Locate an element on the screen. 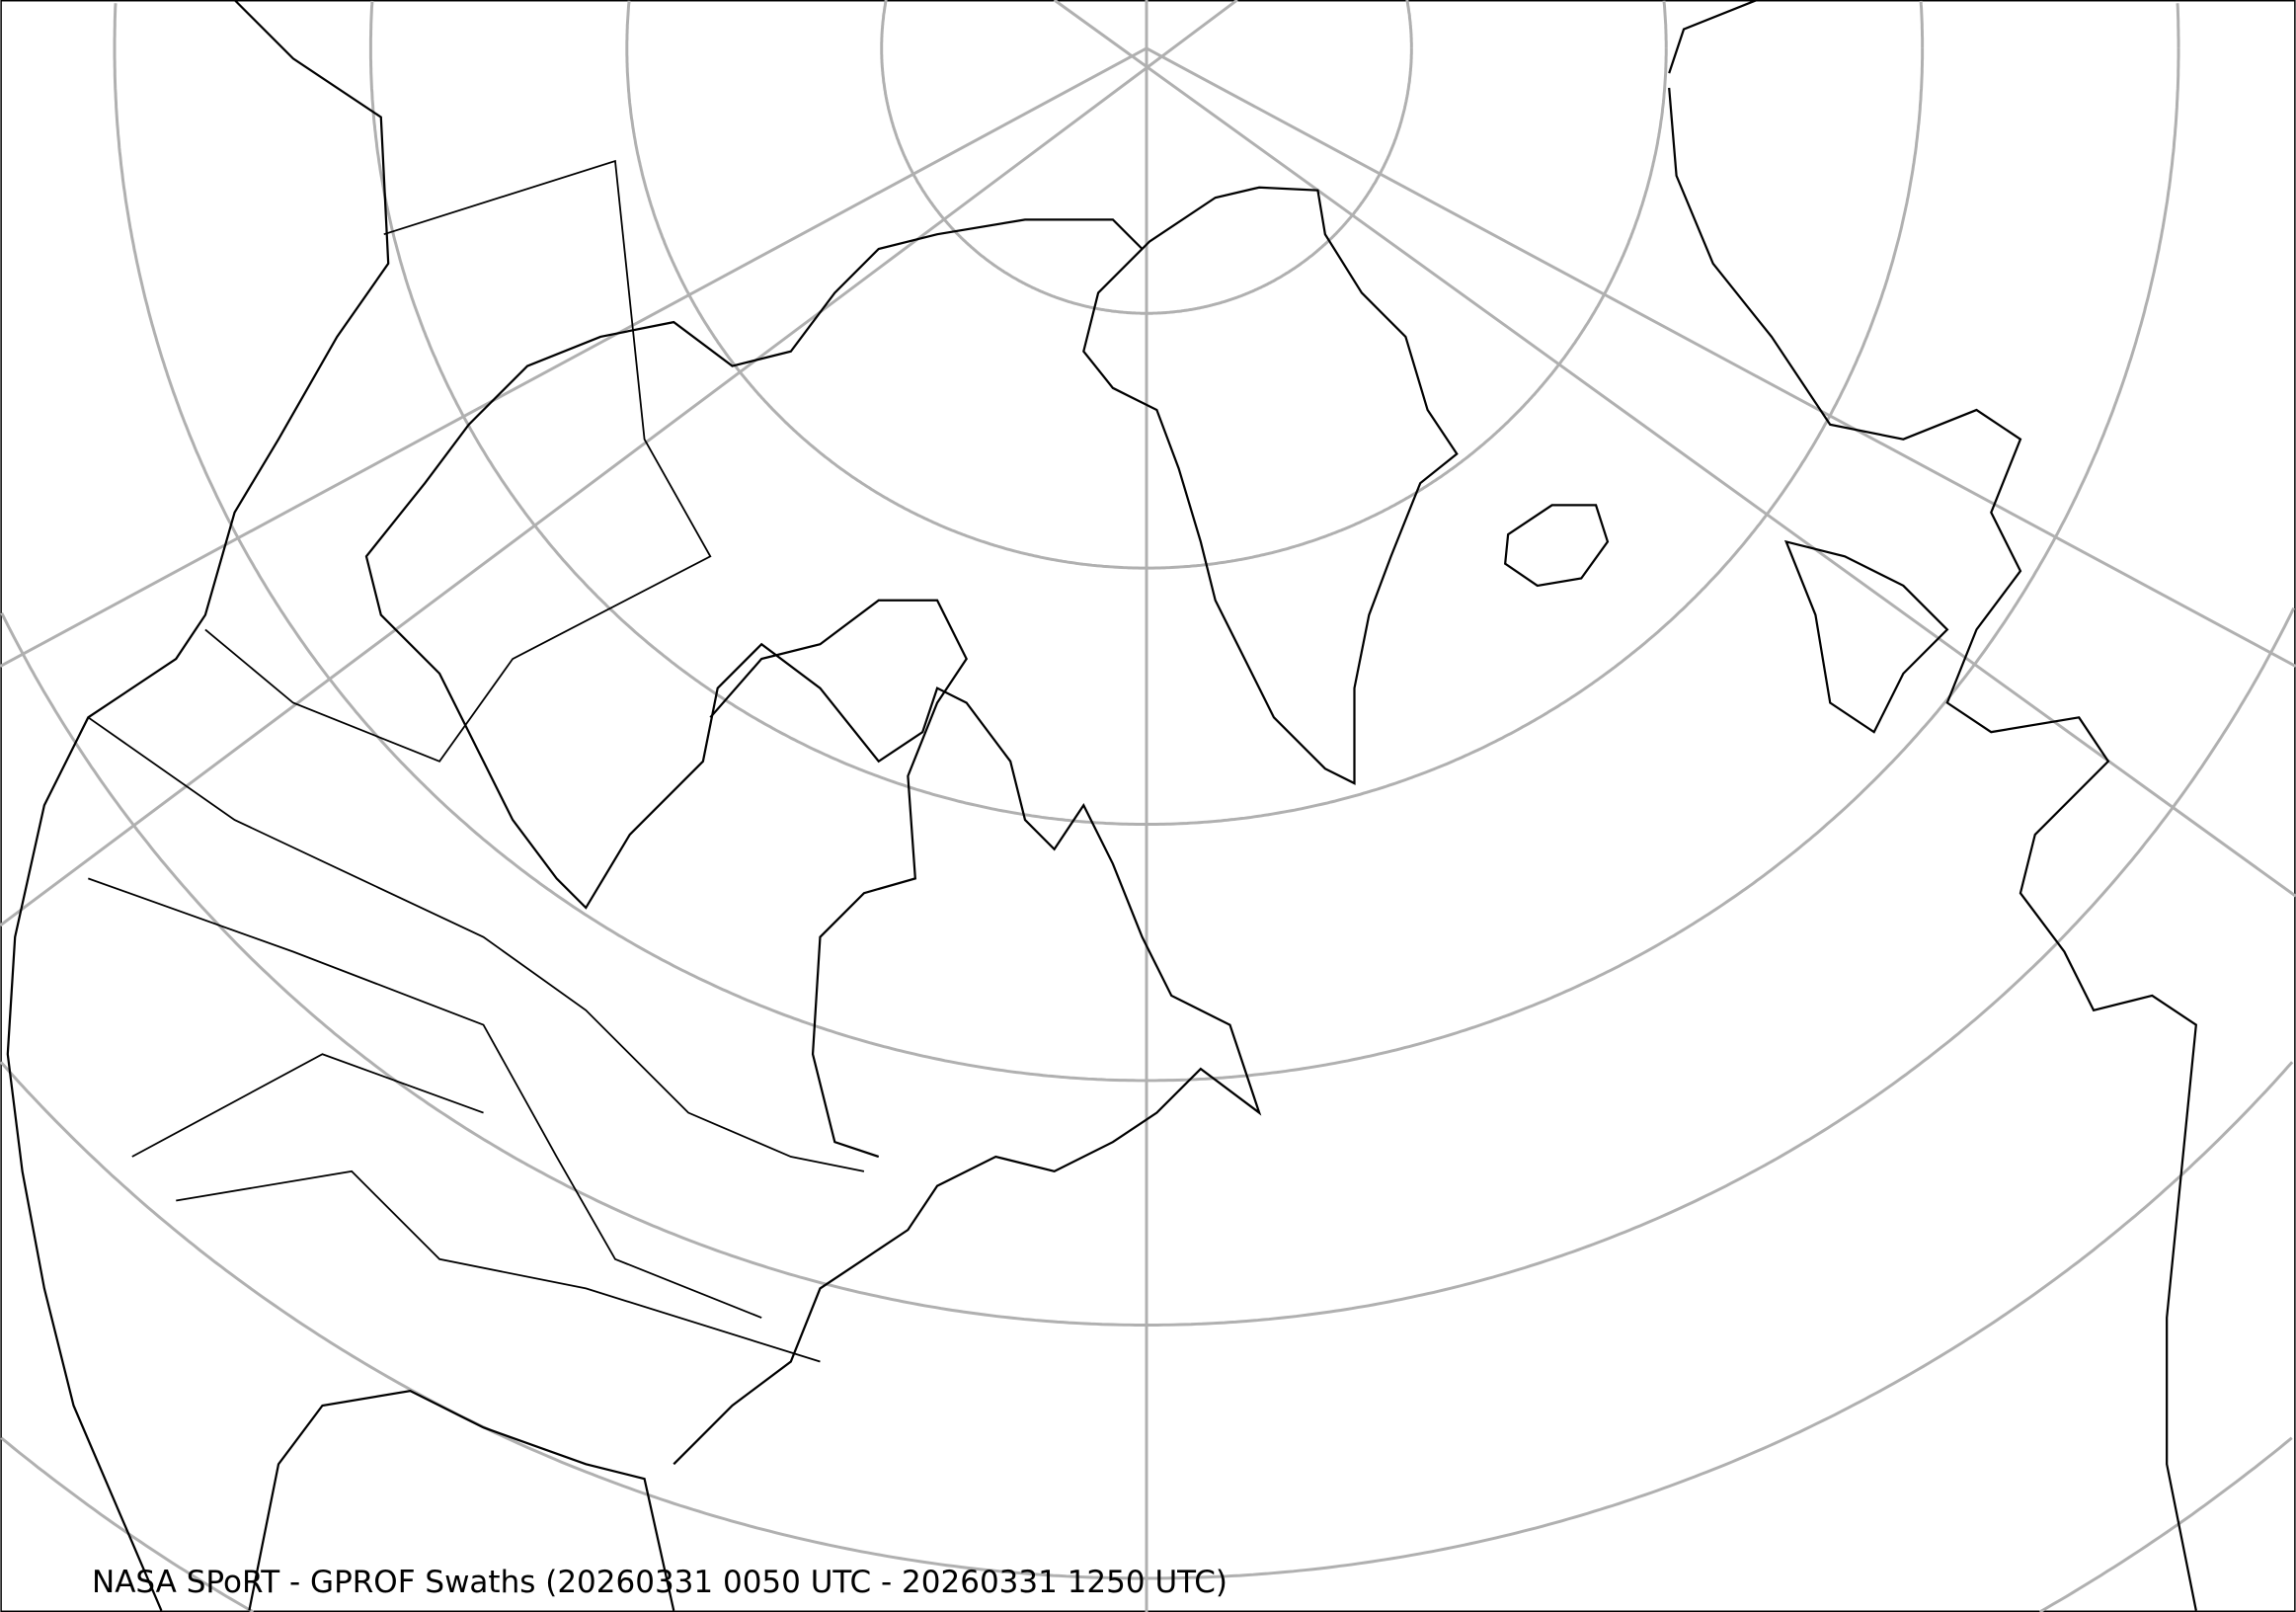 The width and height of the screenshot is (2296, 1612). iceland-coast is located at coordinates (1557, 546).